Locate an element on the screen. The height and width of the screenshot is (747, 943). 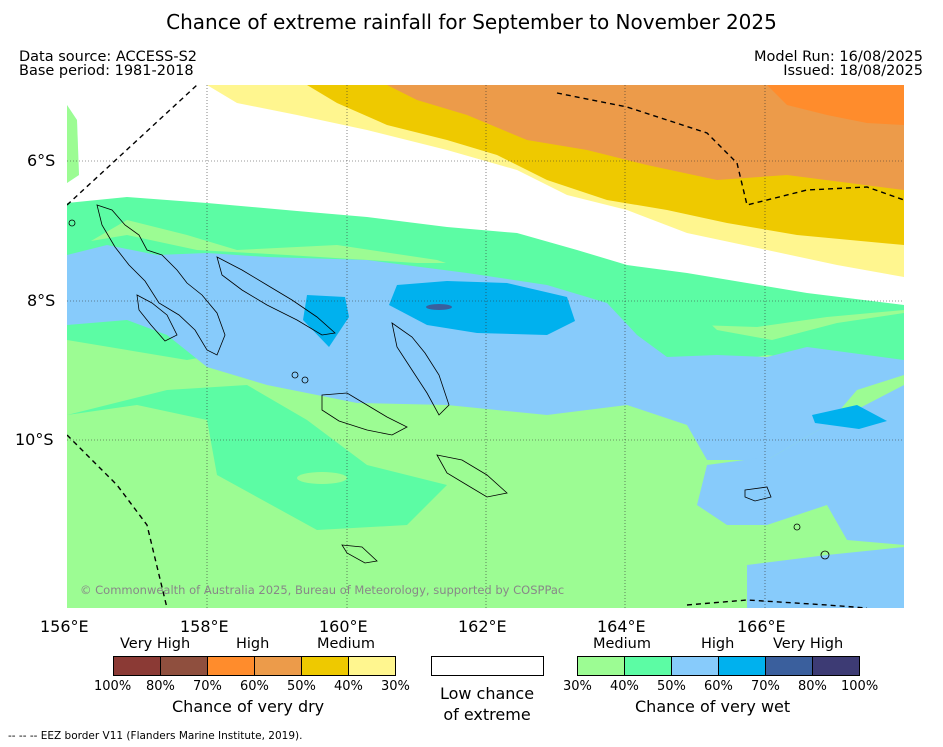
data-source: Data source: ACCESS-S2 is located at coordinates (108, 57).